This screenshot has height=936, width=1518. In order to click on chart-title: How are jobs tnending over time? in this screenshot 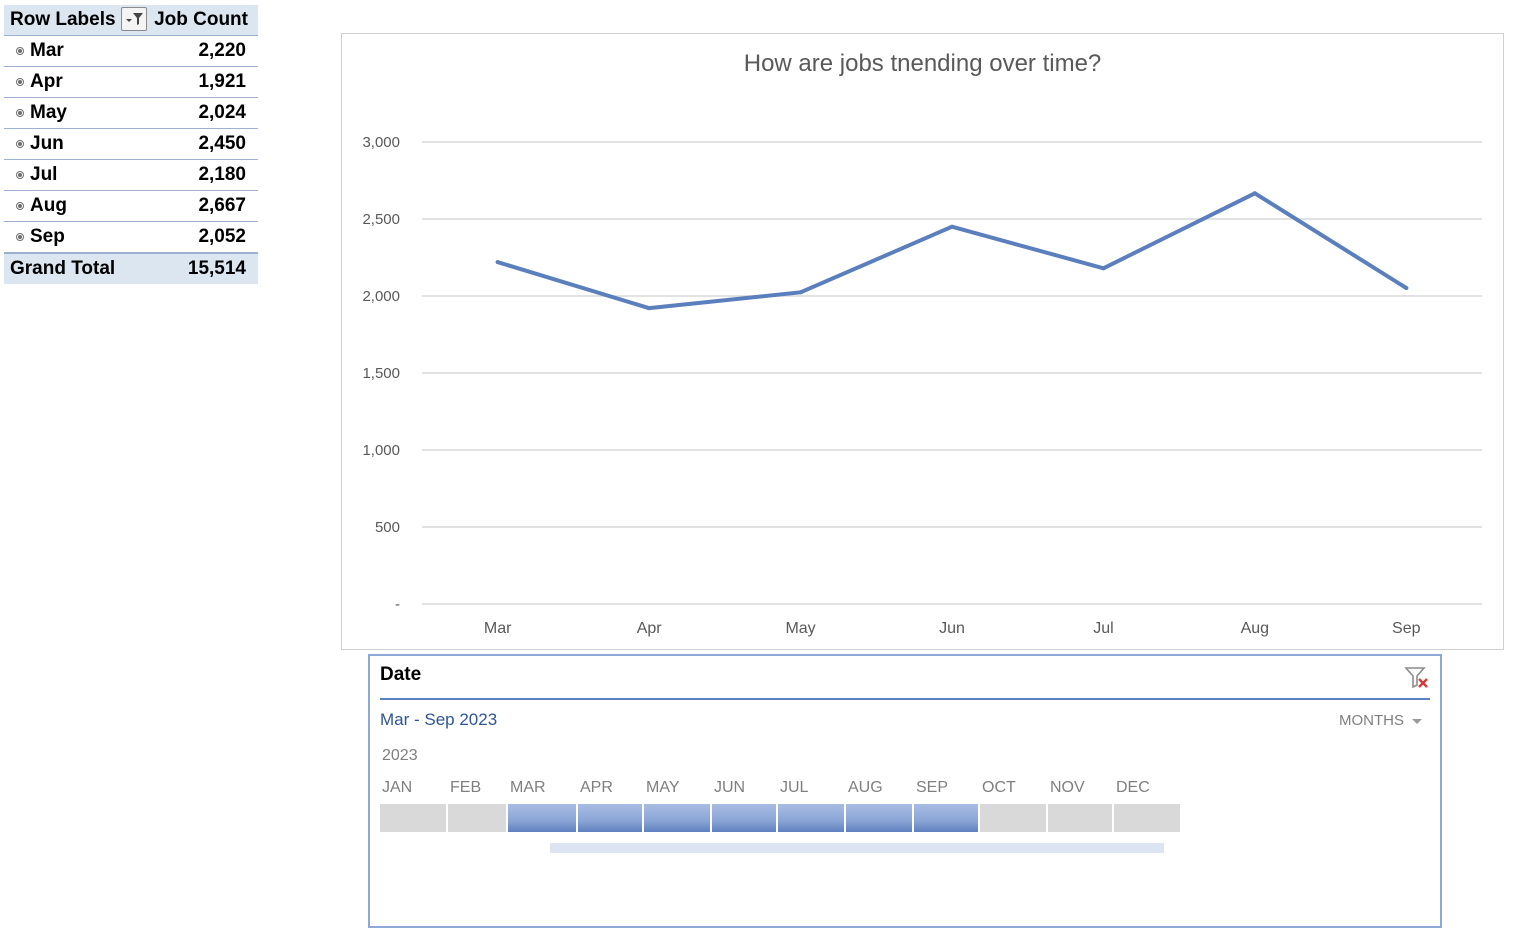, I will do `click(922, 63)`.